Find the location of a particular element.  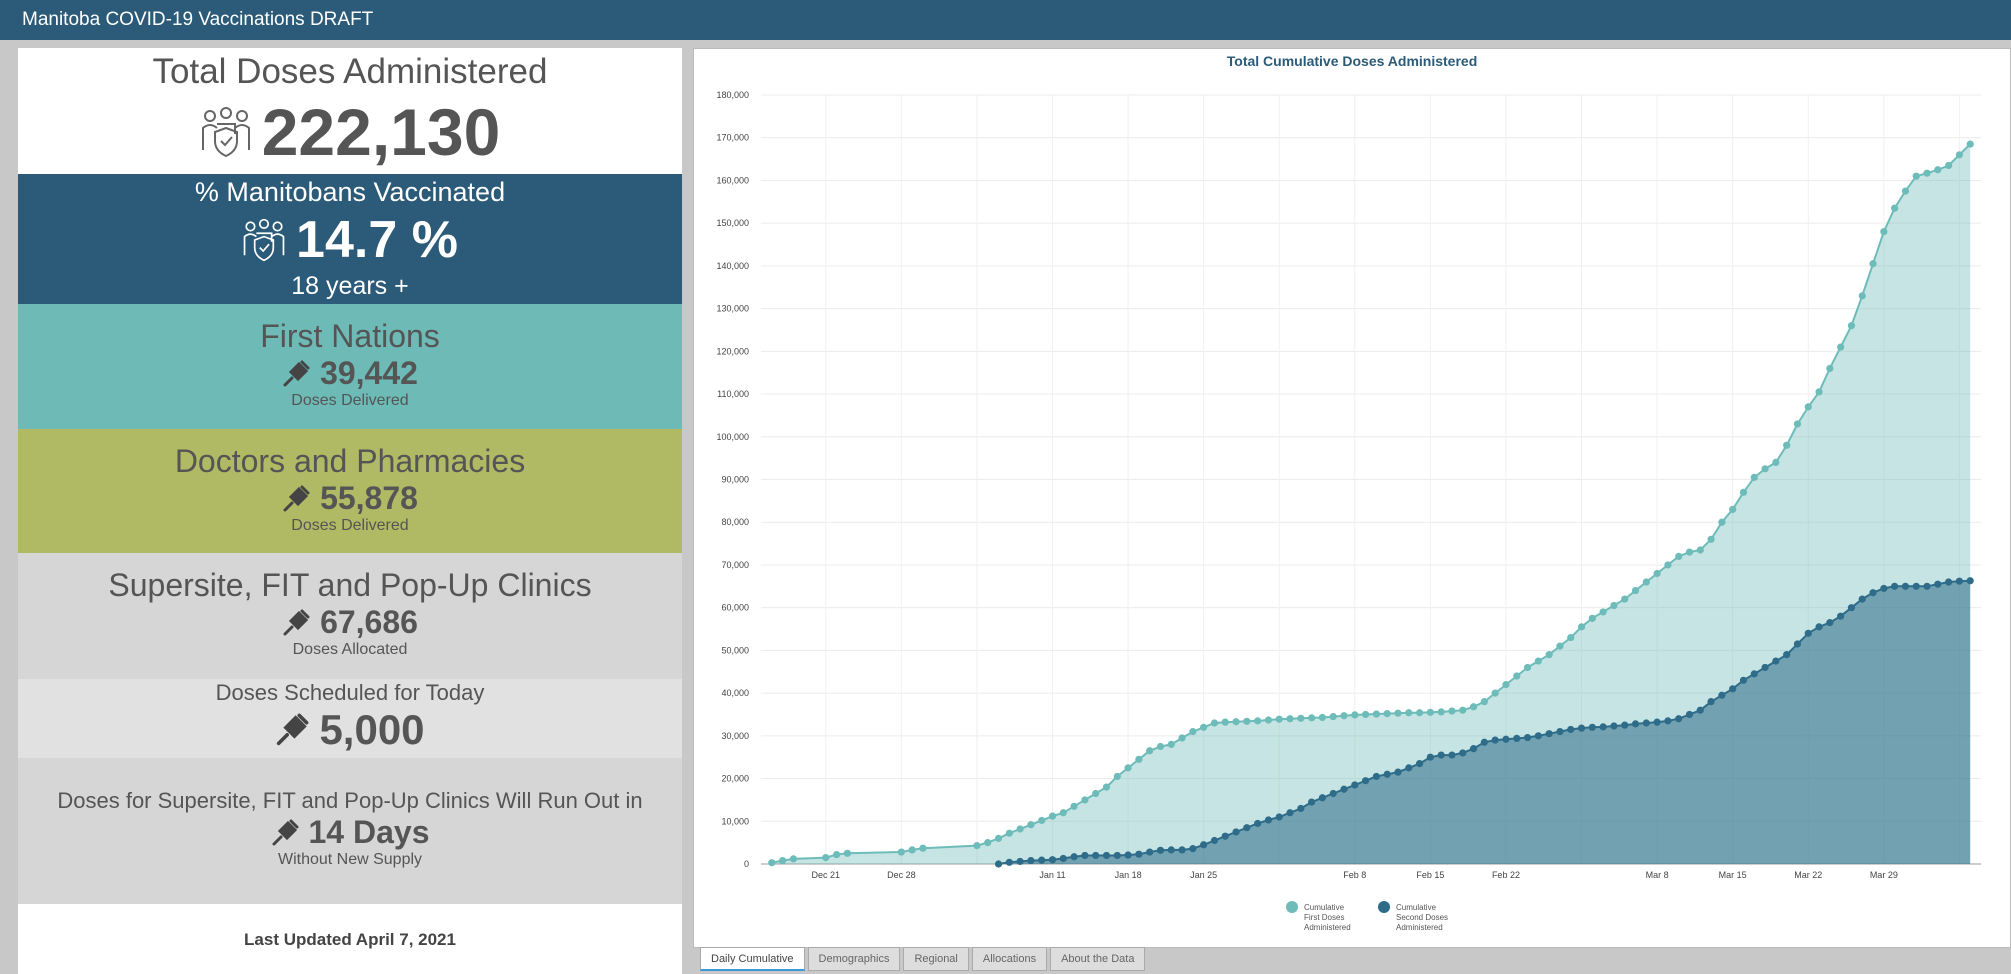

y-tick-label: 120,000 is located at coordinates (732, 351).